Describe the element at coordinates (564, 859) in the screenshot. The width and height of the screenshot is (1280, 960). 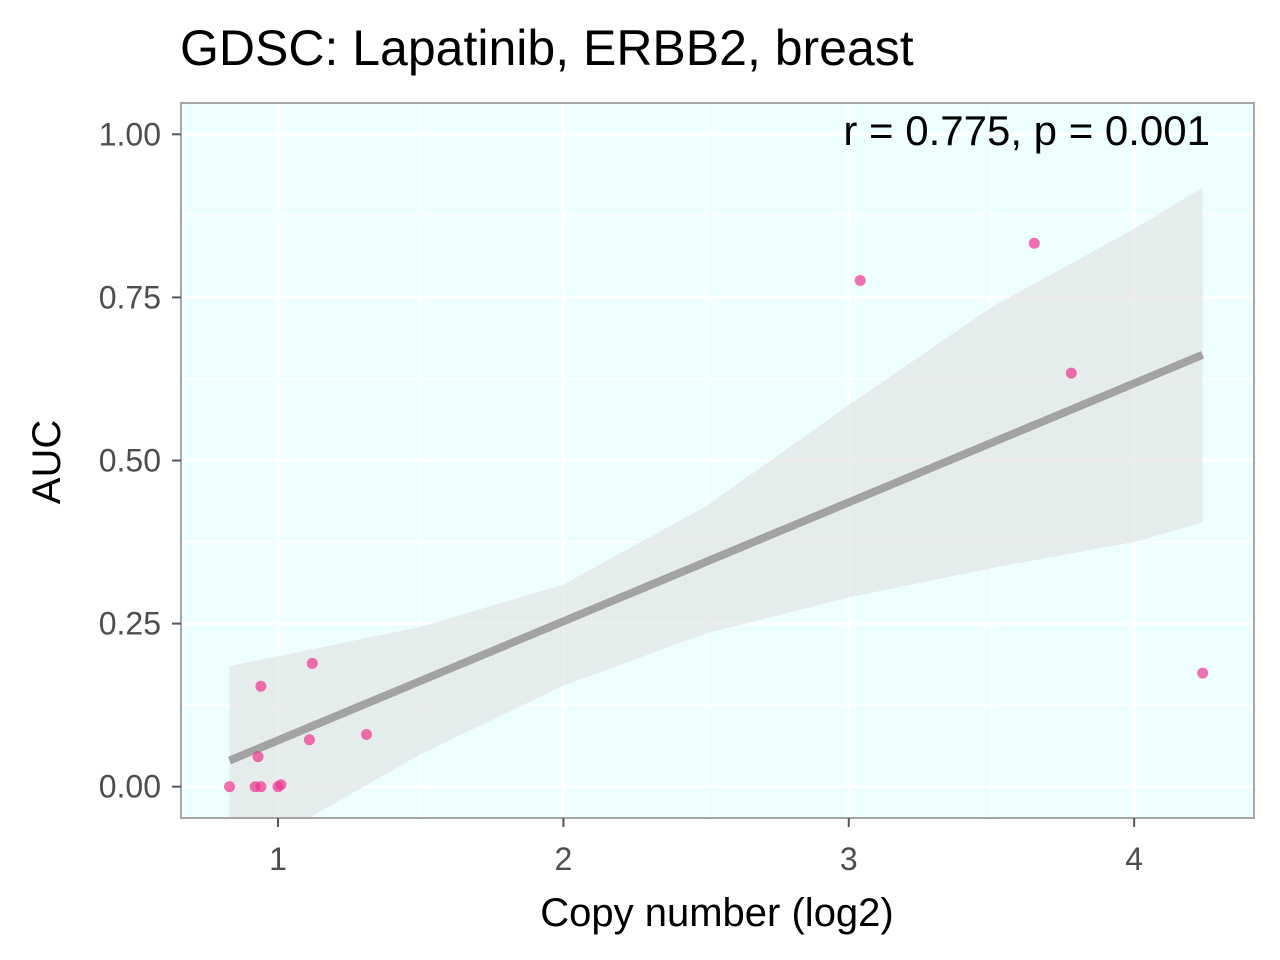
I see `x-tick-label: 2` at that location.